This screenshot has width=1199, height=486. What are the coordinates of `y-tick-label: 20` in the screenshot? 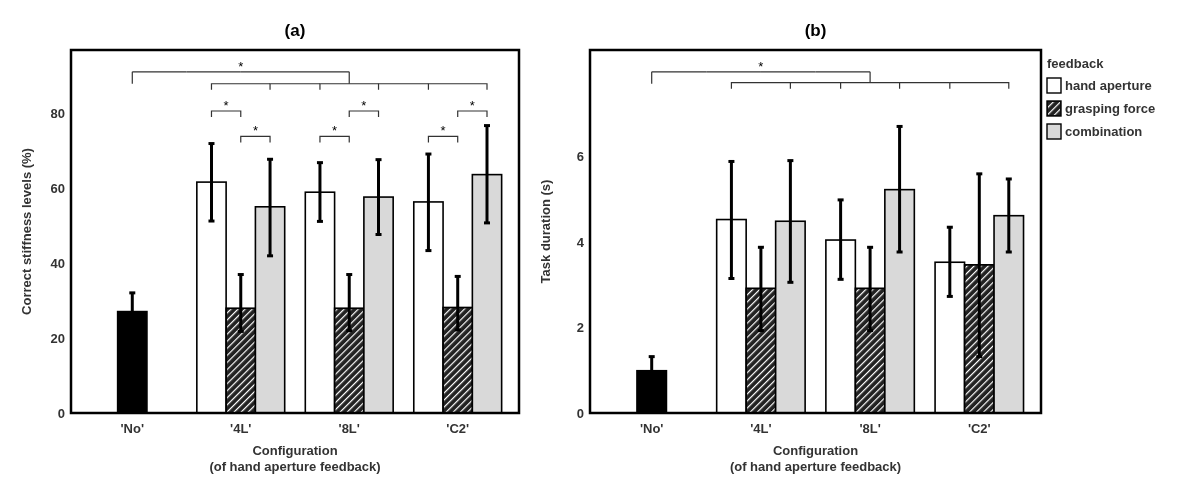 It's located at (57, 338).